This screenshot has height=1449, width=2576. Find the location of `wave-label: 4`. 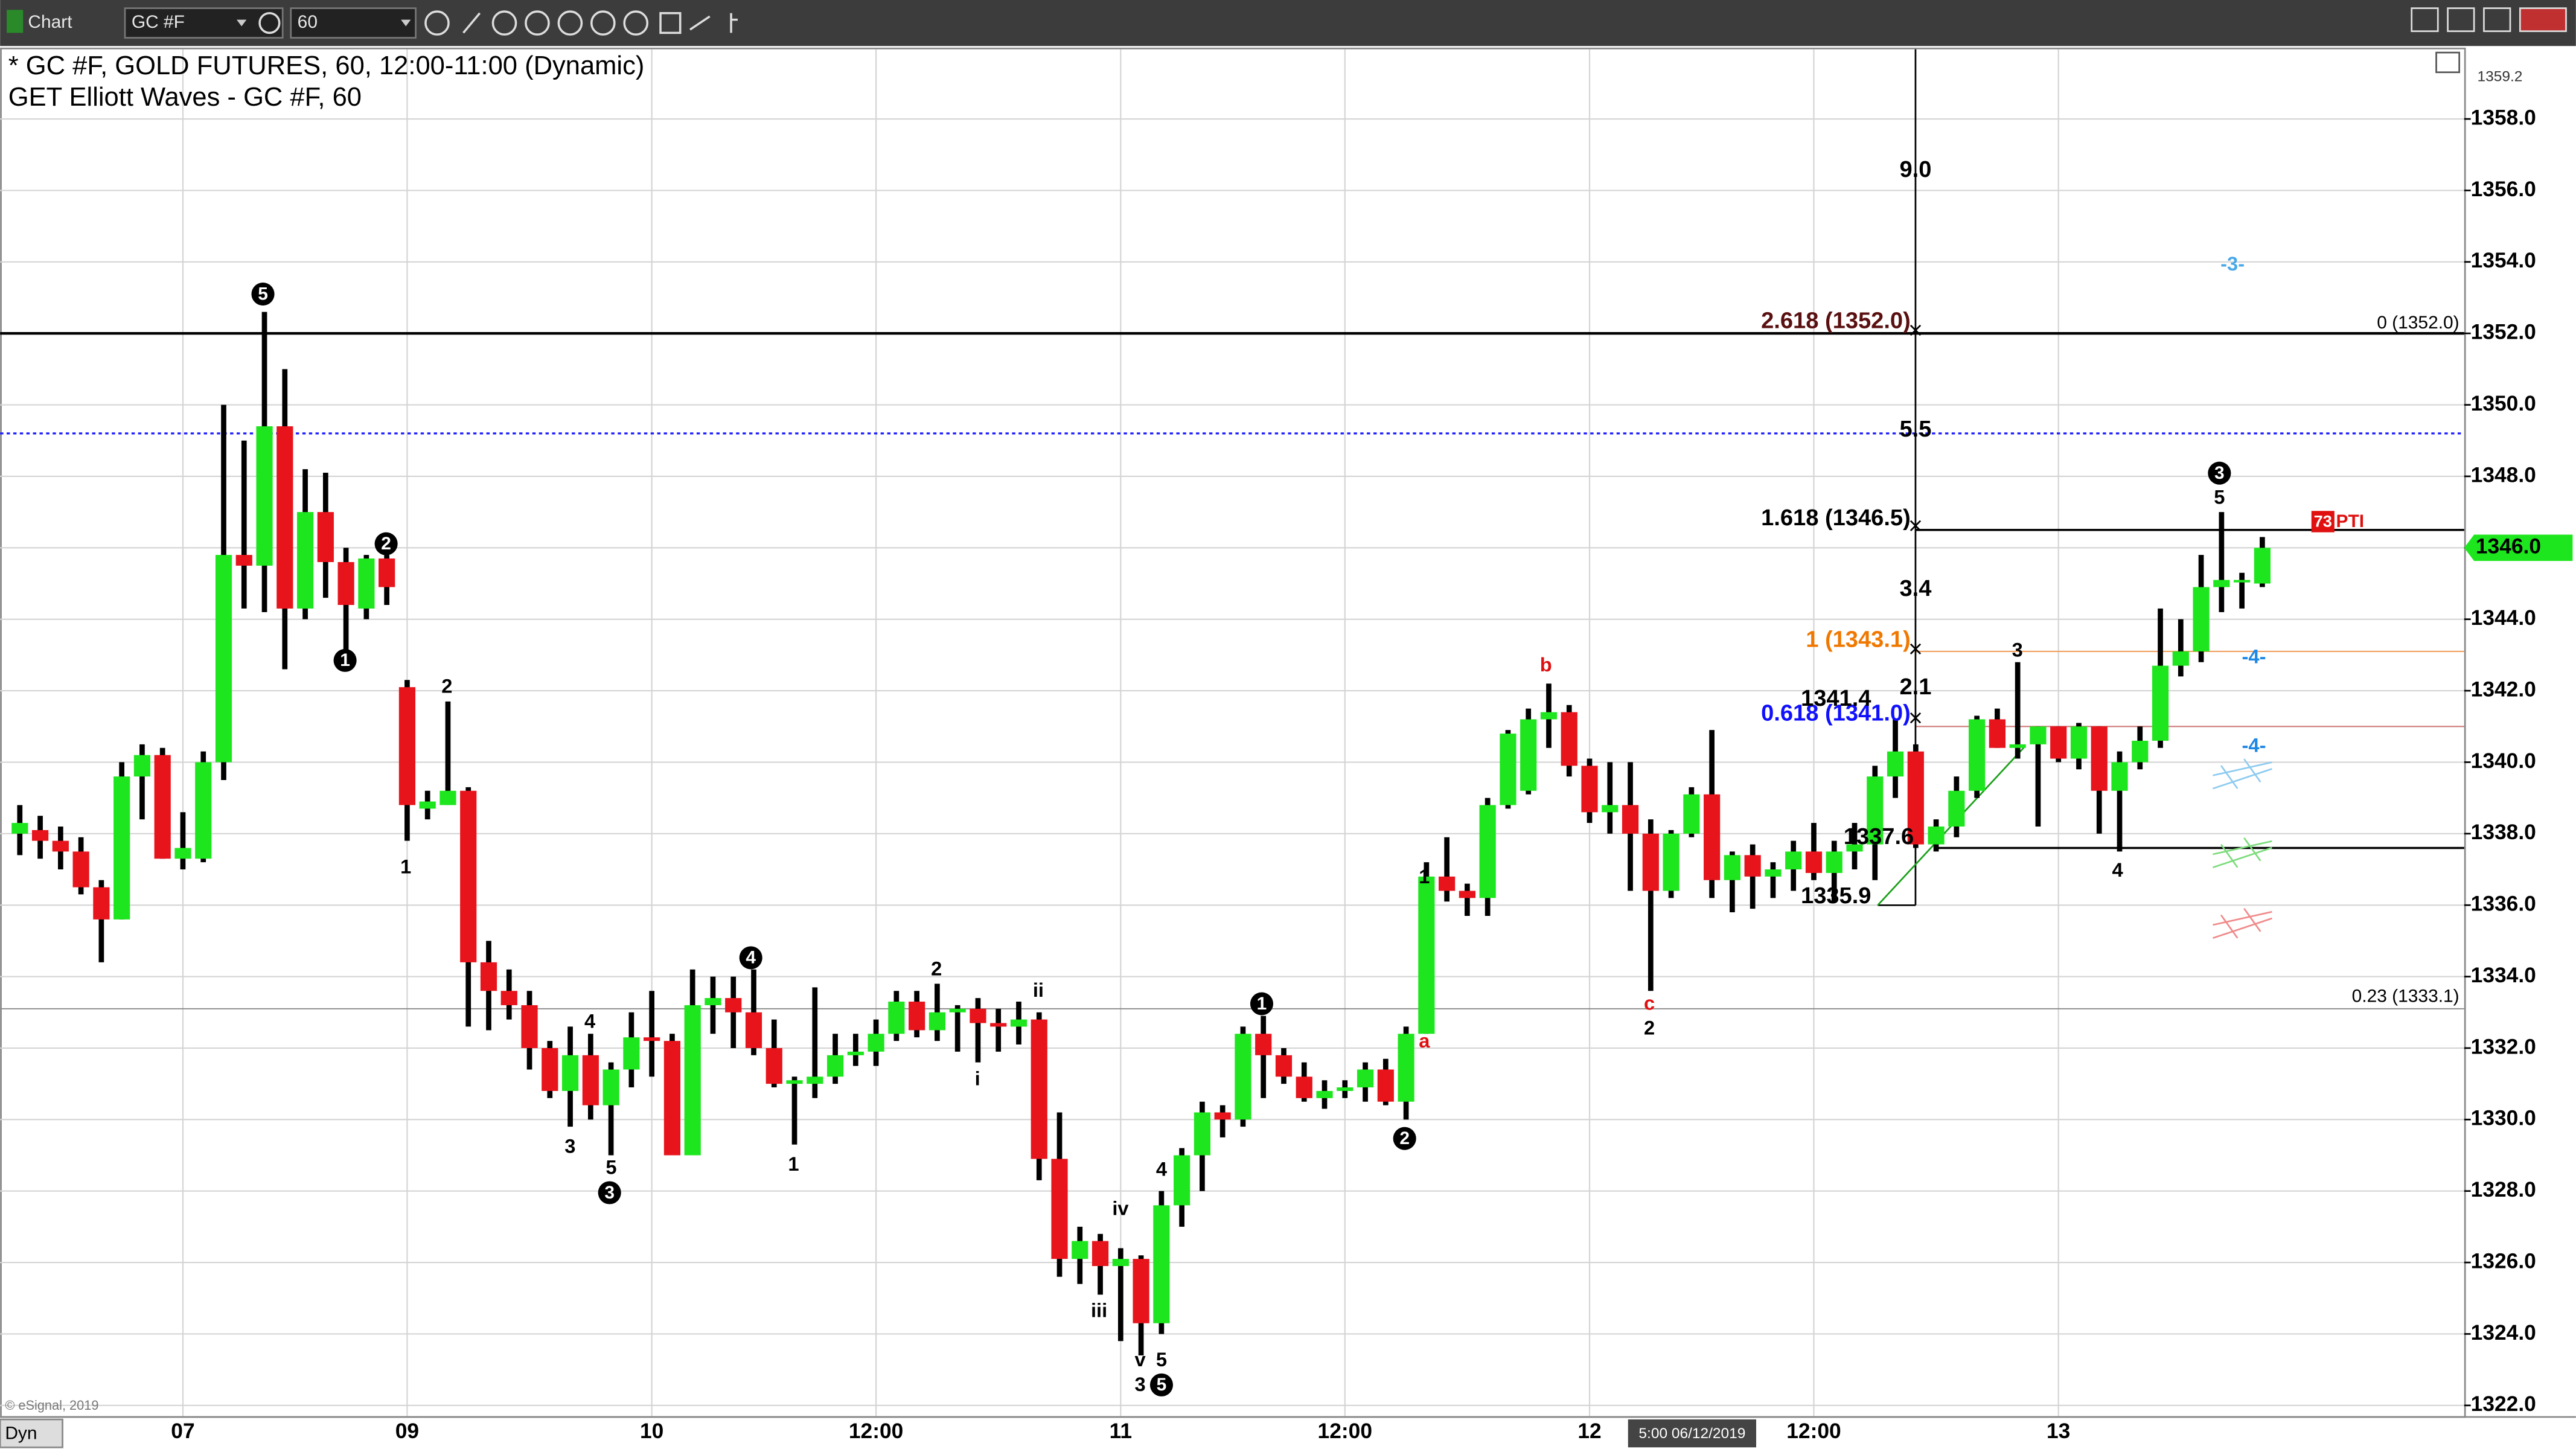

wave-label: 4 is located at coordinates (751, 958).